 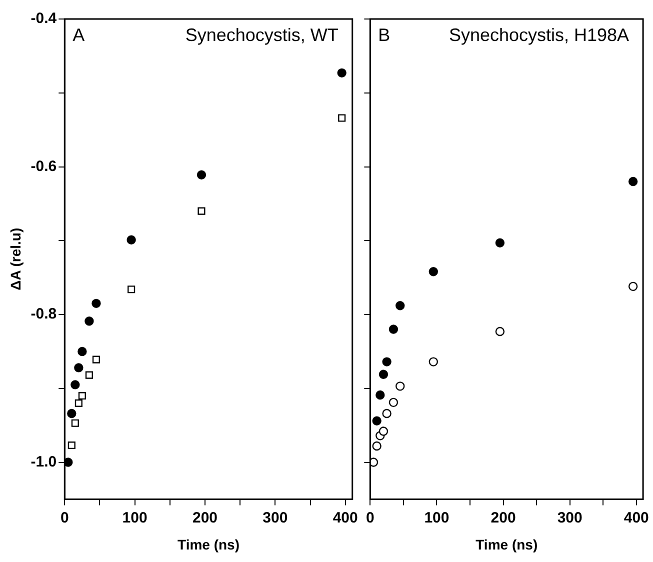 What do you see at coordinates (43, 461) in the screenshot?
I see `y-tick-label: -1.0` at bounding box center [43, 461].